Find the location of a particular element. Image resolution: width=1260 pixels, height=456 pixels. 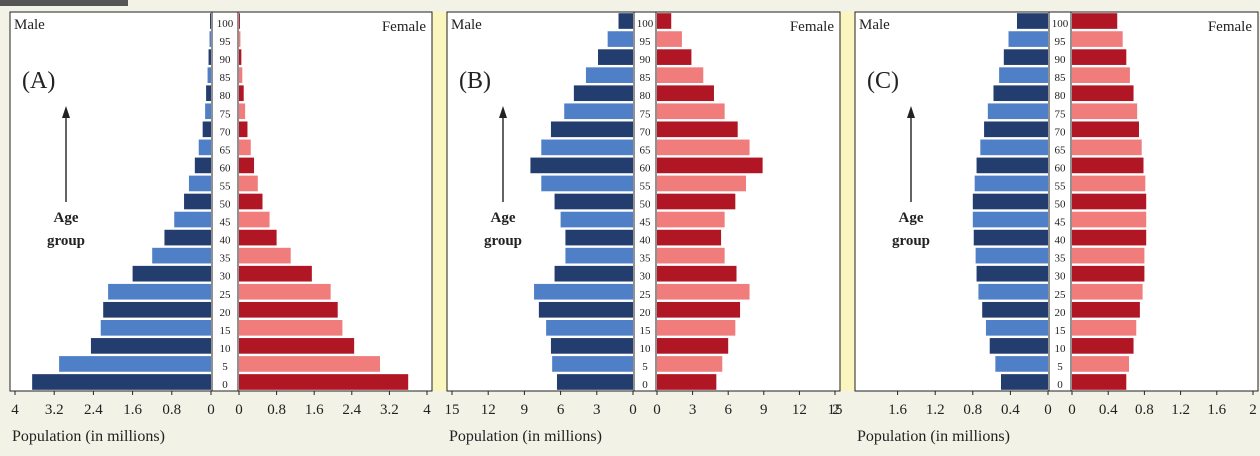

age-tick-label: 5 is located at coordinates (645, 367).